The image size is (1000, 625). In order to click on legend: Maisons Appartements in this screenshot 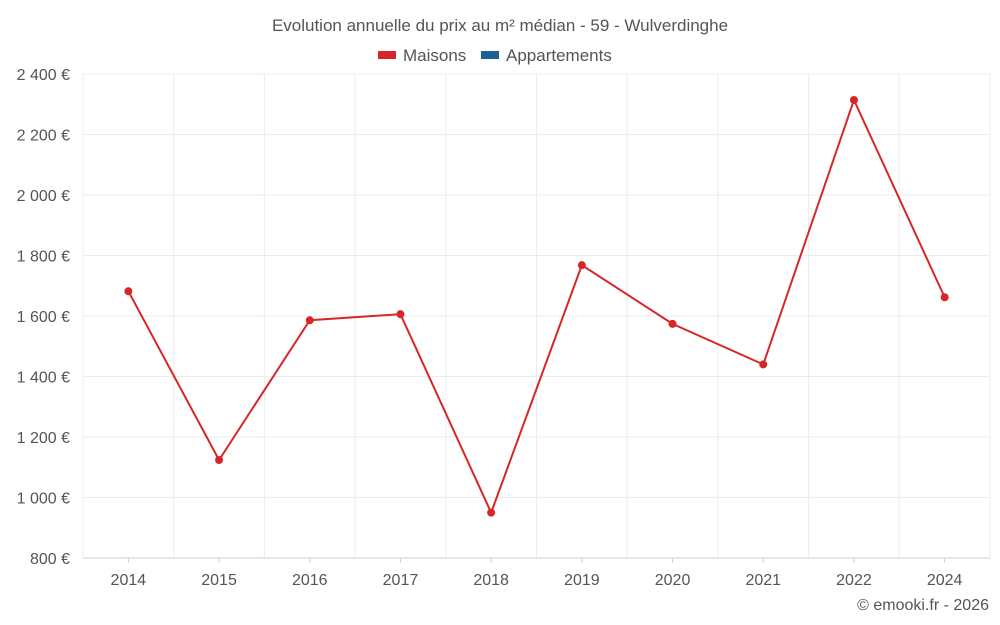, I will do `click(495, 55)`.